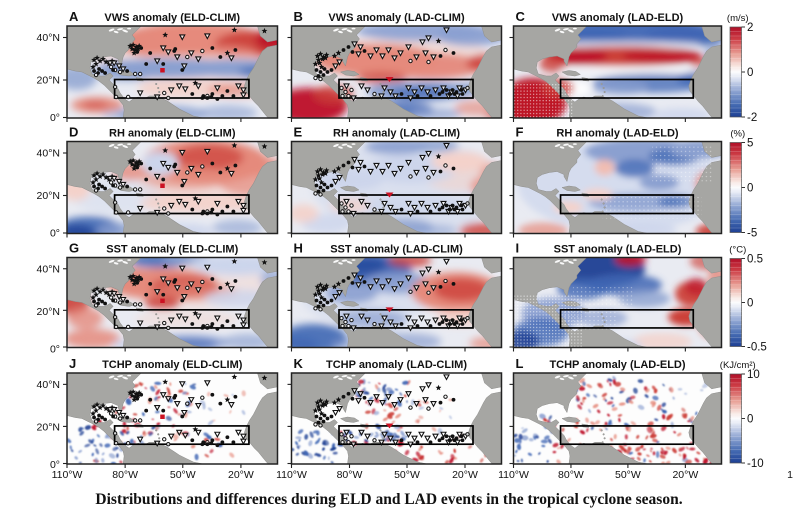  I want to click on svg-text: L, so click(520, 363).